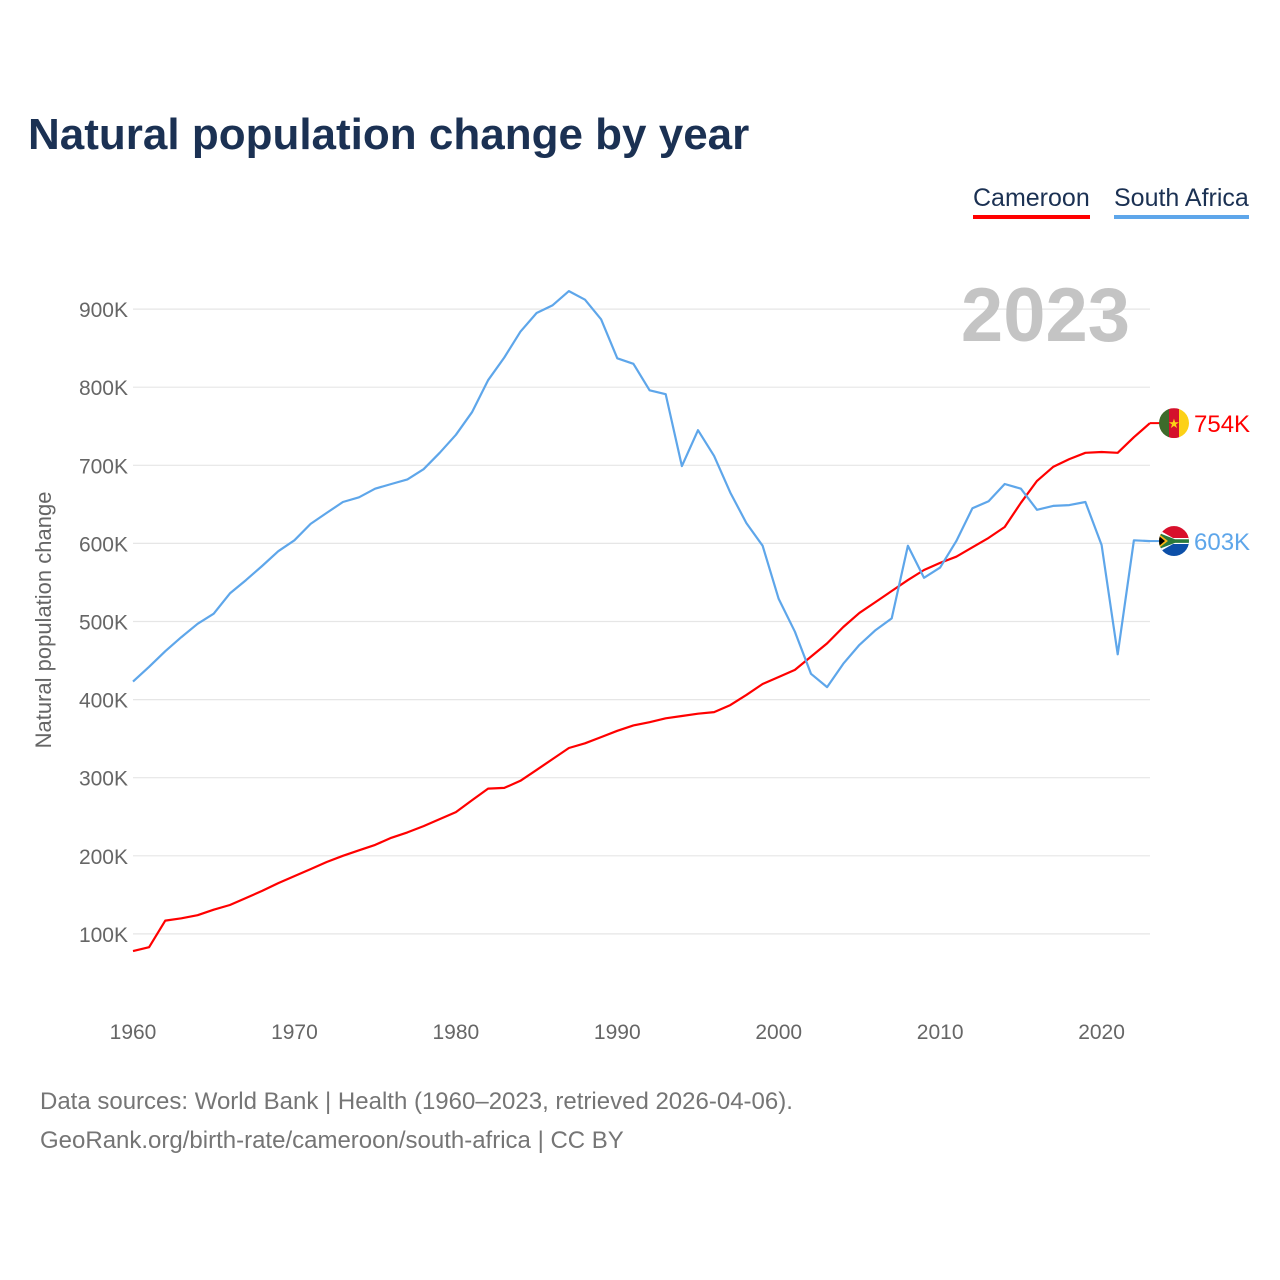  Describe the element at coordinates (43, 620) in the screenshot. I see `y-axis-title: Natural population change` at that location.